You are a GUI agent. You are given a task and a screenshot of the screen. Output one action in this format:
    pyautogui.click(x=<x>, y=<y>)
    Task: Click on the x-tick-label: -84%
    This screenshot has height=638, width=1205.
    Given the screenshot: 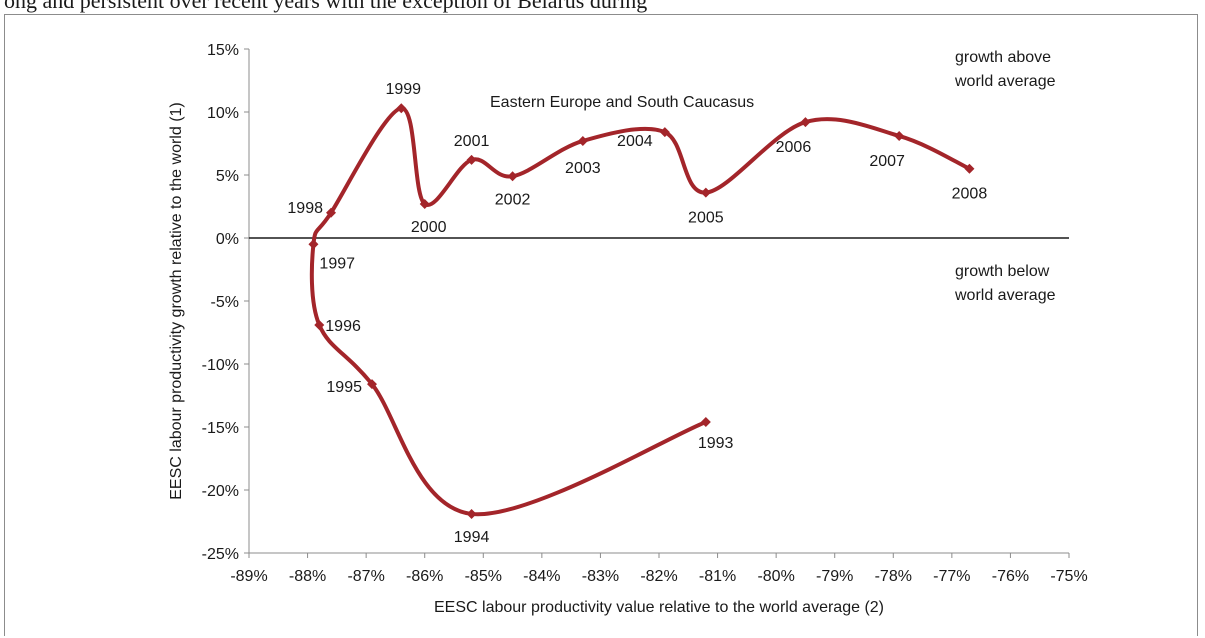 What is the action you would take?
    pyautogui.click(x=541, y=576)
    